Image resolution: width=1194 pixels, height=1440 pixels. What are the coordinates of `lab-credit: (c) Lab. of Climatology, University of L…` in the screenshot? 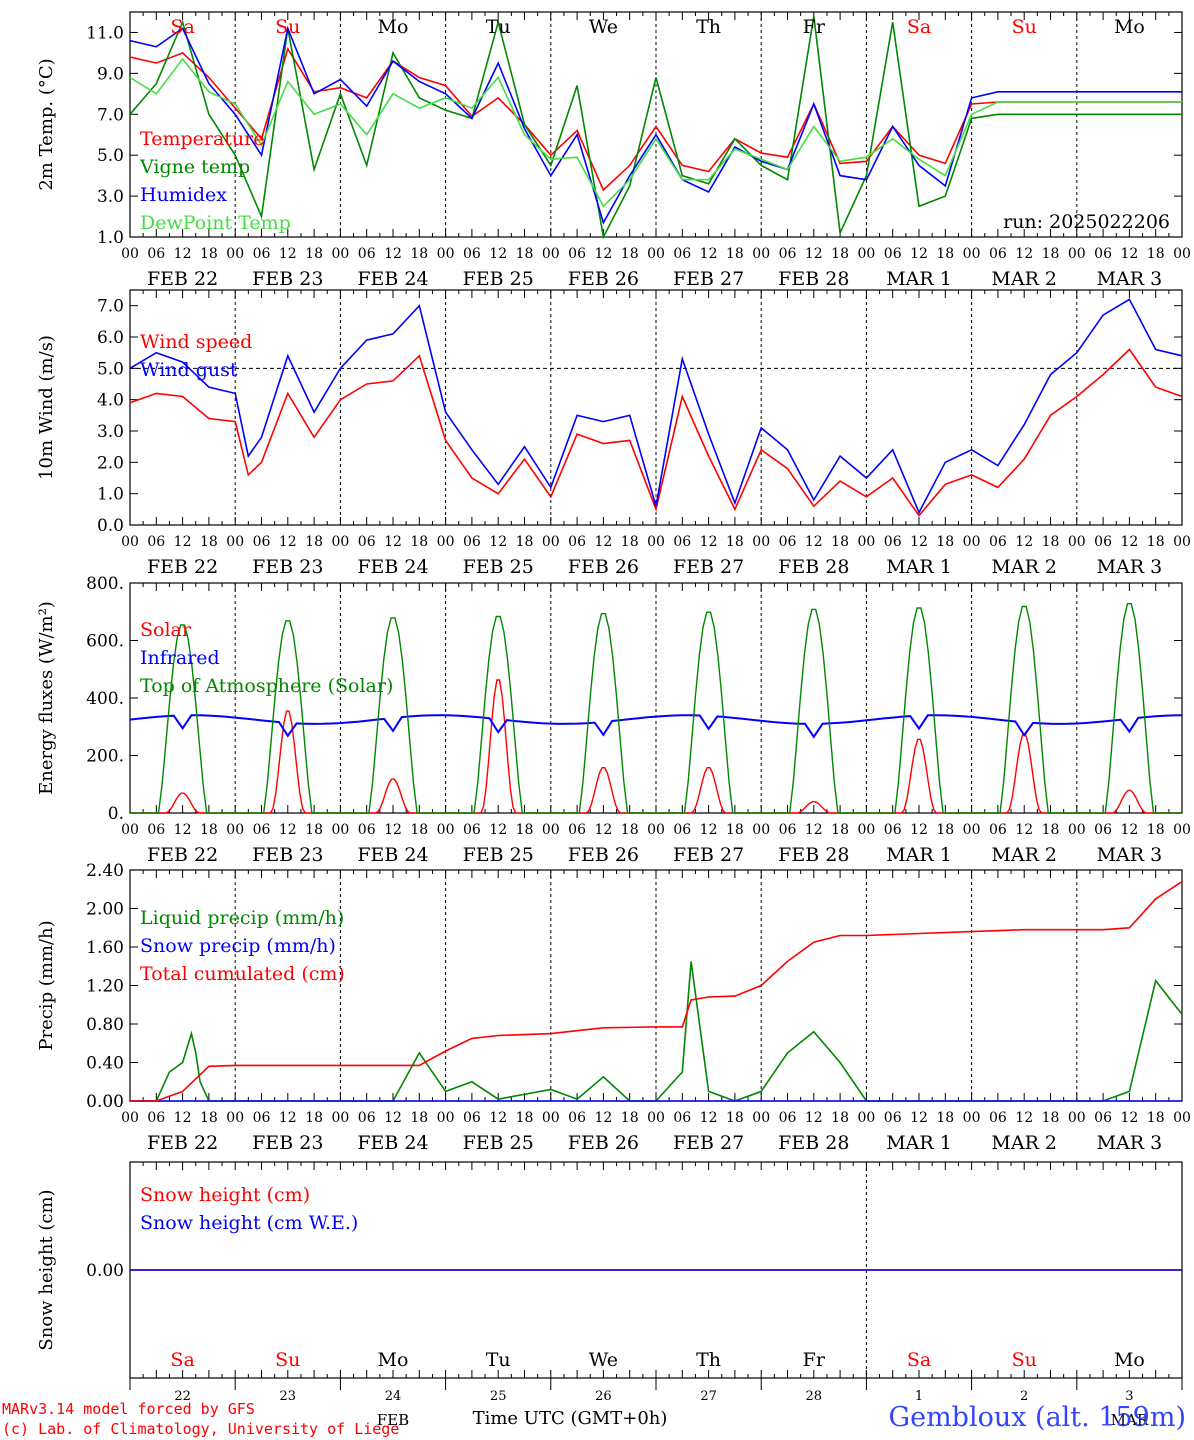 It's located at (201, 1429).